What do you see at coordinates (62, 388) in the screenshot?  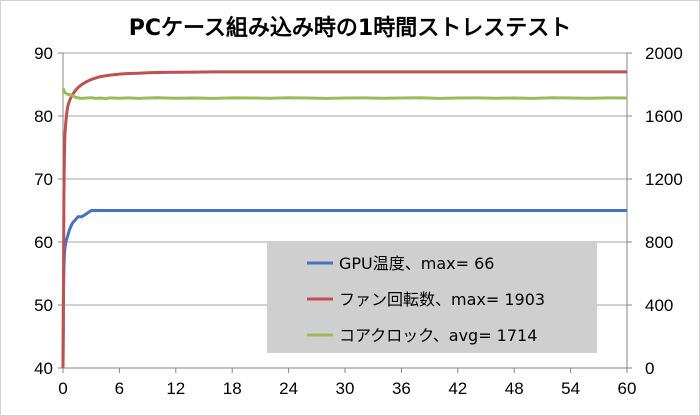 I see `x-tick-label: 0` at bounding box center [62, 388].